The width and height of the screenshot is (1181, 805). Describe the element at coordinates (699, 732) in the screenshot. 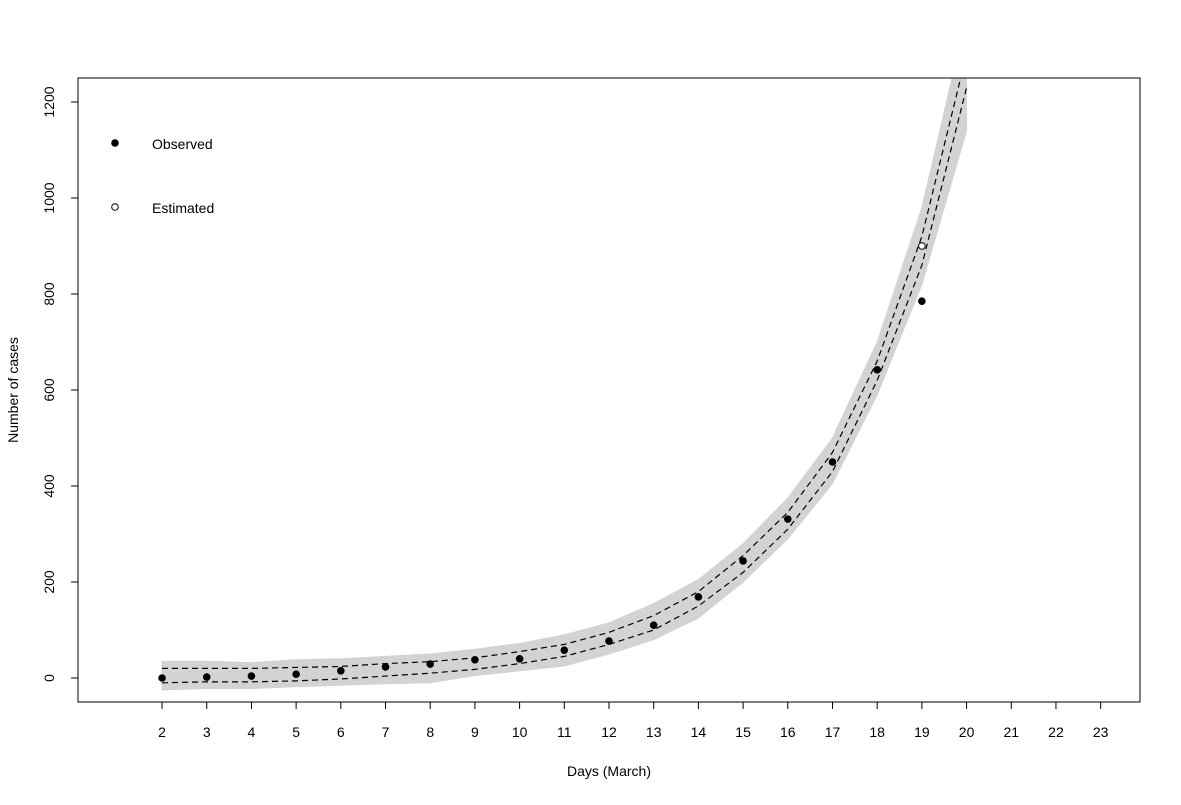

I see `x-tick-label: 14` at that location.